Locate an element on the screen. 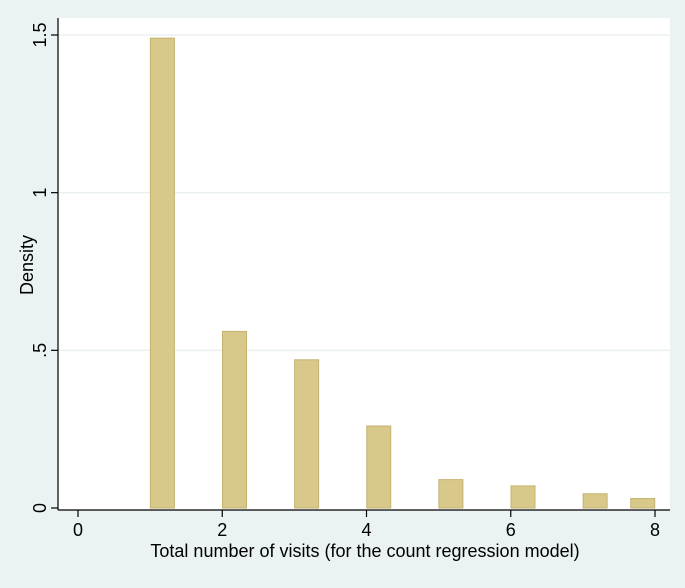 The width and height of the screenshot is (685, 588). y-tick-label-2: 1 is located at coordinates (40, 193).